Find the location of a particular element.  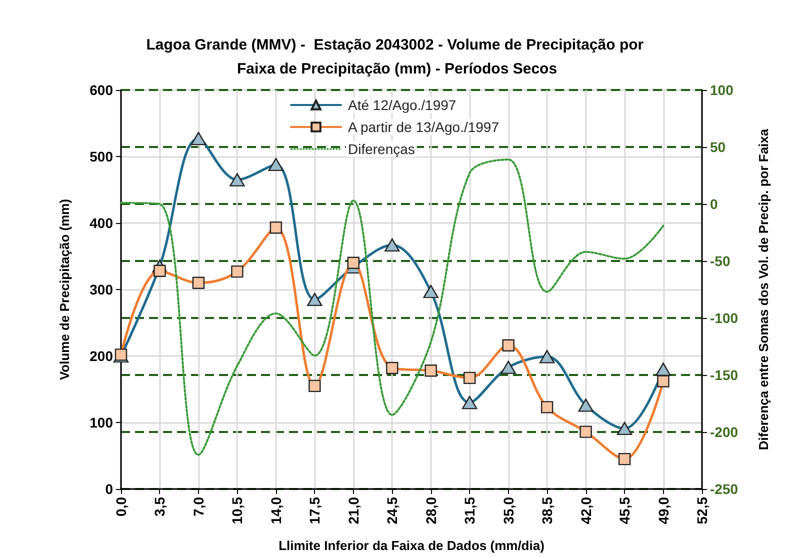

x-tick-label: 10,5 is located at coordinates (237, 510).